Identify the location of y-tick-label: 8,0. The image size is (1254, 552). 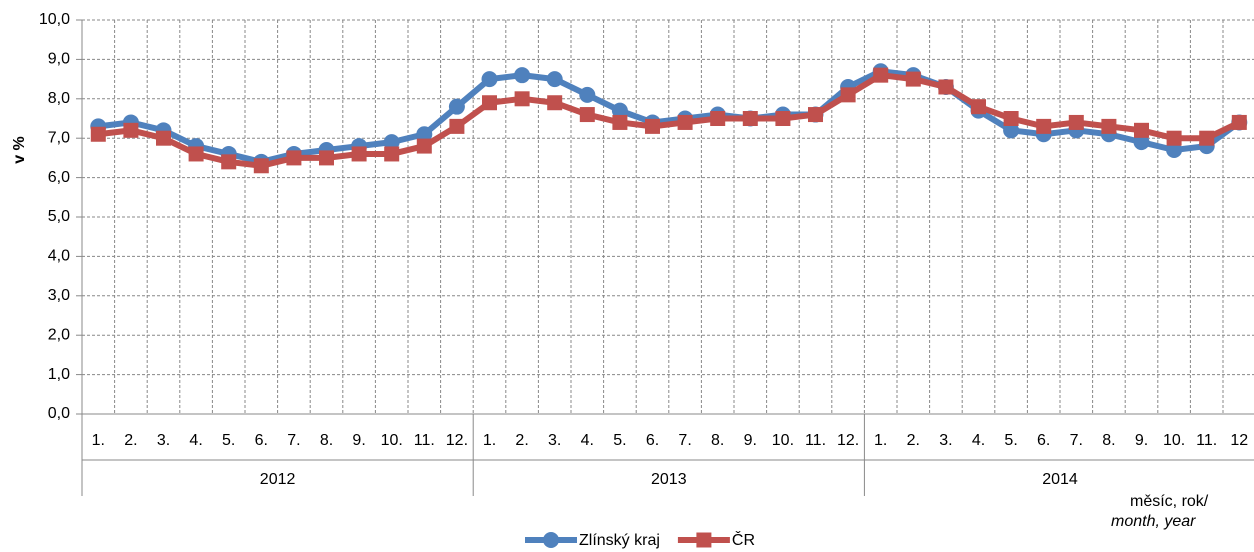
(59, 98).